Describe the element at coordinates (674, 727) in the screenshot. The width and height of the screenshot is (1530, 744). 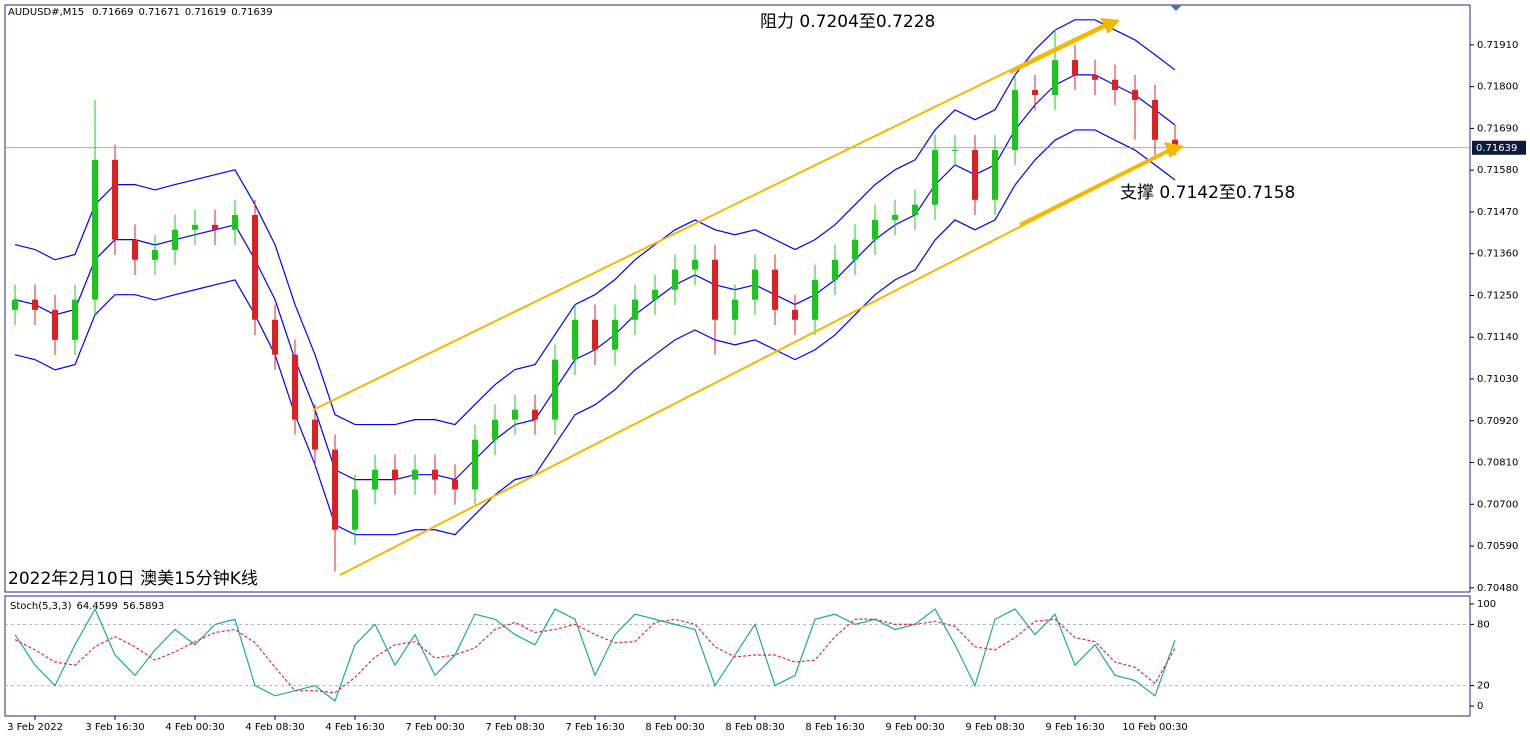
I see `x-tick-label: 8 Feb 00:30` at that location.